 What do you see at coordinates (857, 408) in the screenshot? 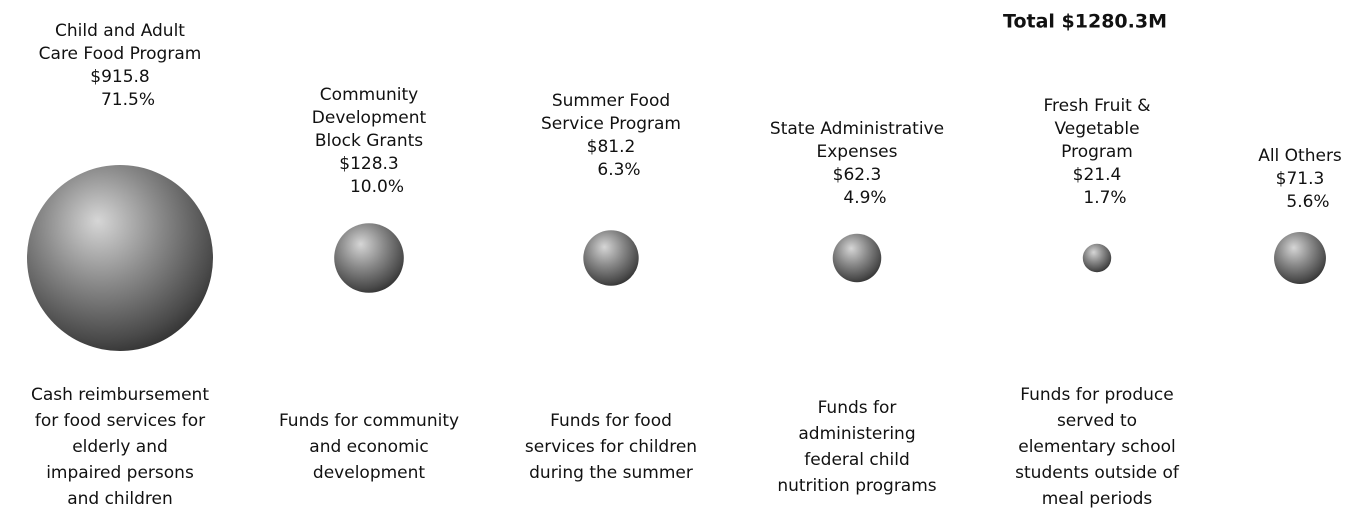
I see `description: Funds for` at bounding box center [857, 408].